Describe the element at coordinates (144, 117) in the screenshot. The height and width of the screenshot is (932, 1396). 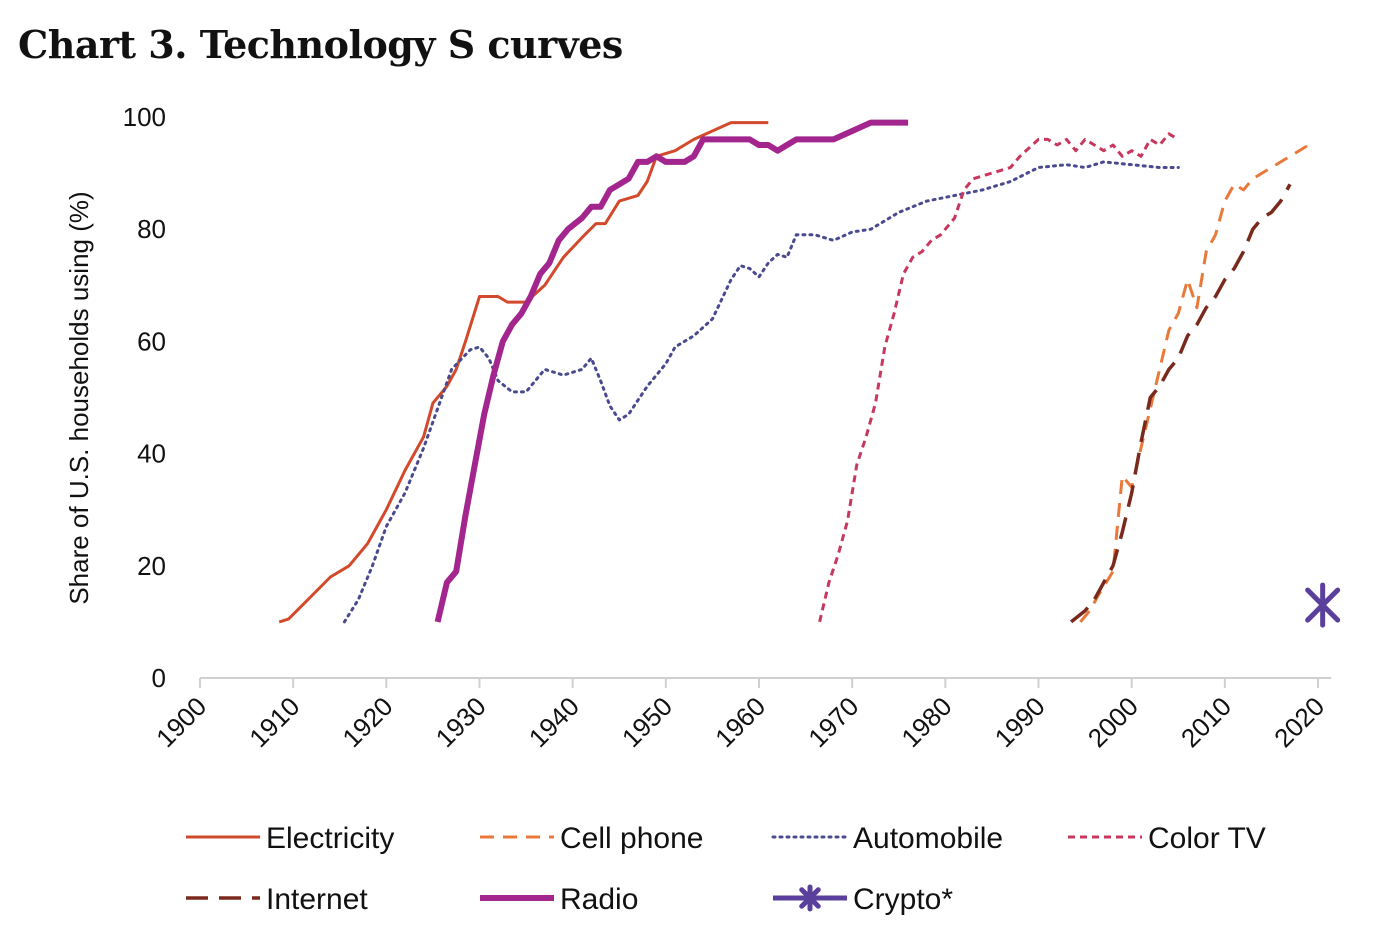
I see `y-tick-label: 100` at that location.